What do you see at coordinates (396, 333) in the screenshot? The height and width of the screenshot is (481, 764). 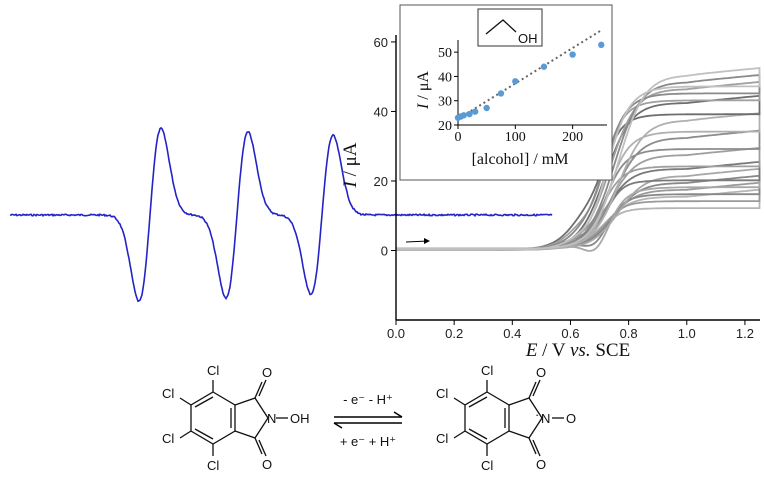 I see `cv-x-tick-label: 0.0` at bounding box center [396, 333].